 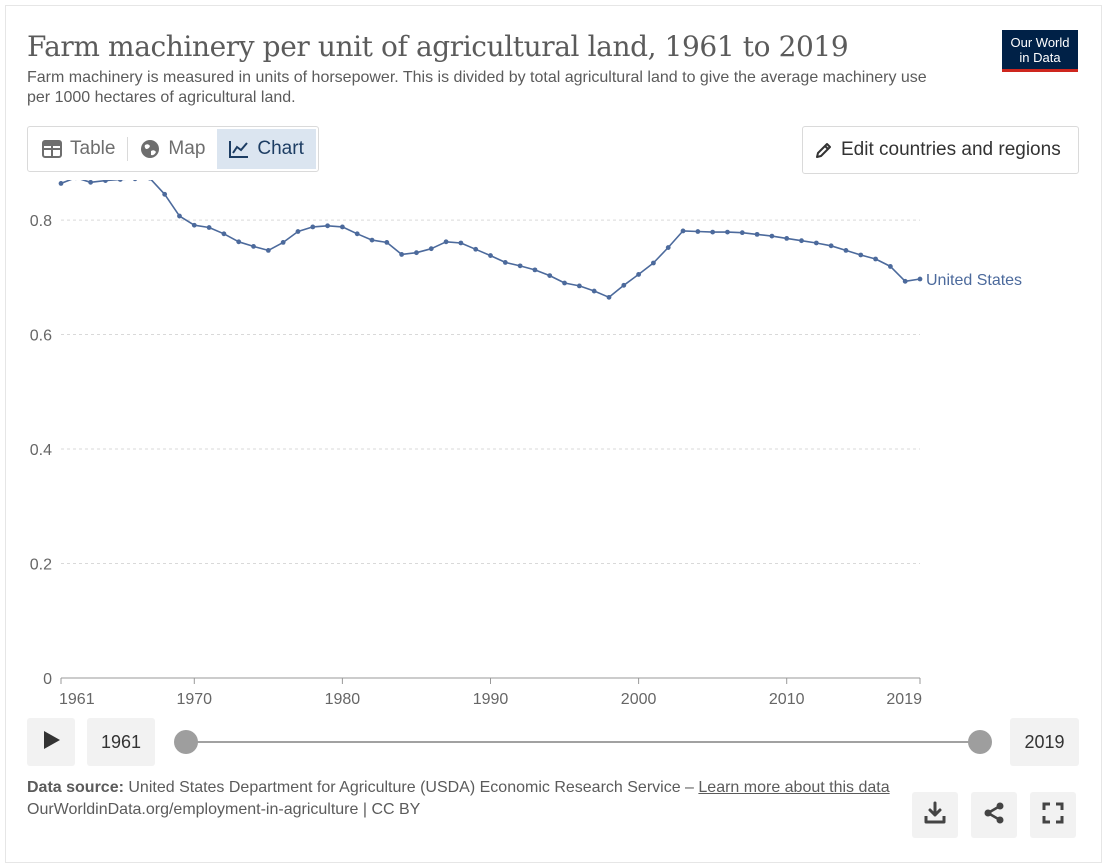 I want to click on timeline: 1961 2019, so click(x=553, y=742).